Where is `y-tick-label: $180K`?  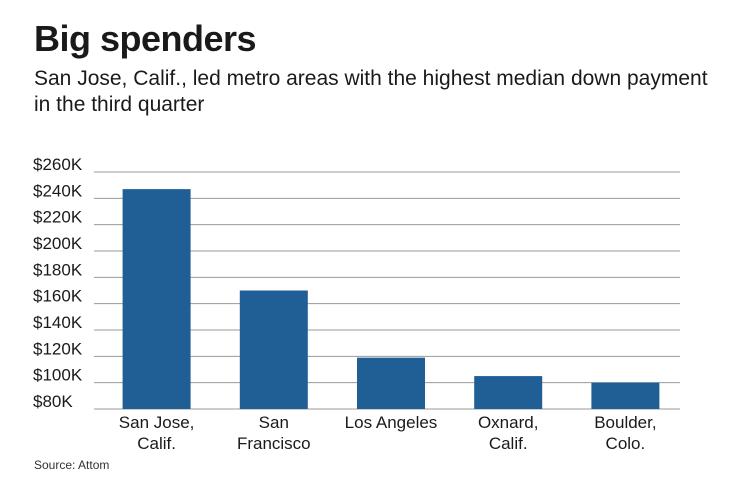
y-tick-label: $180K is located at coordinates (58, 269).